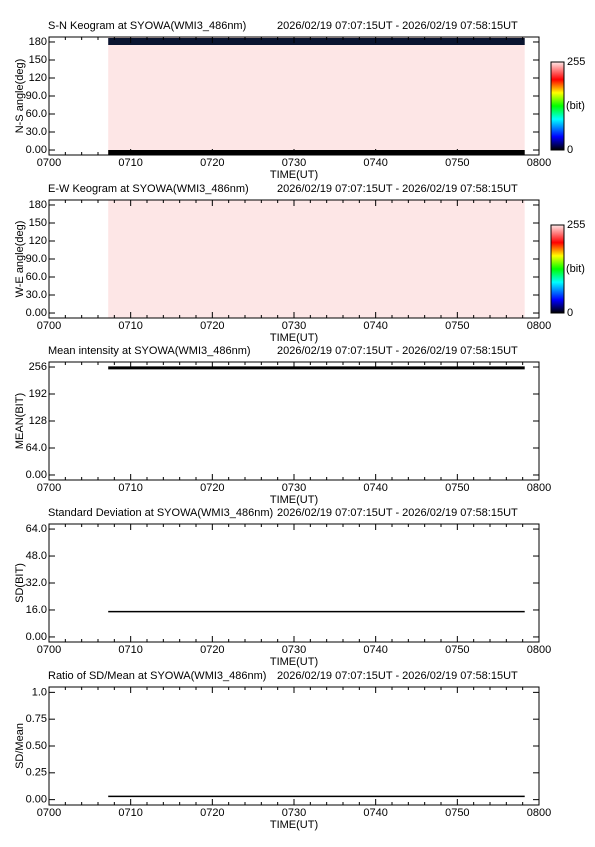  What do you see at coordinates (20, 583) in the screenshot?
I see `y-axis-label: SD(BIT)` at bounding box center [20, 583].